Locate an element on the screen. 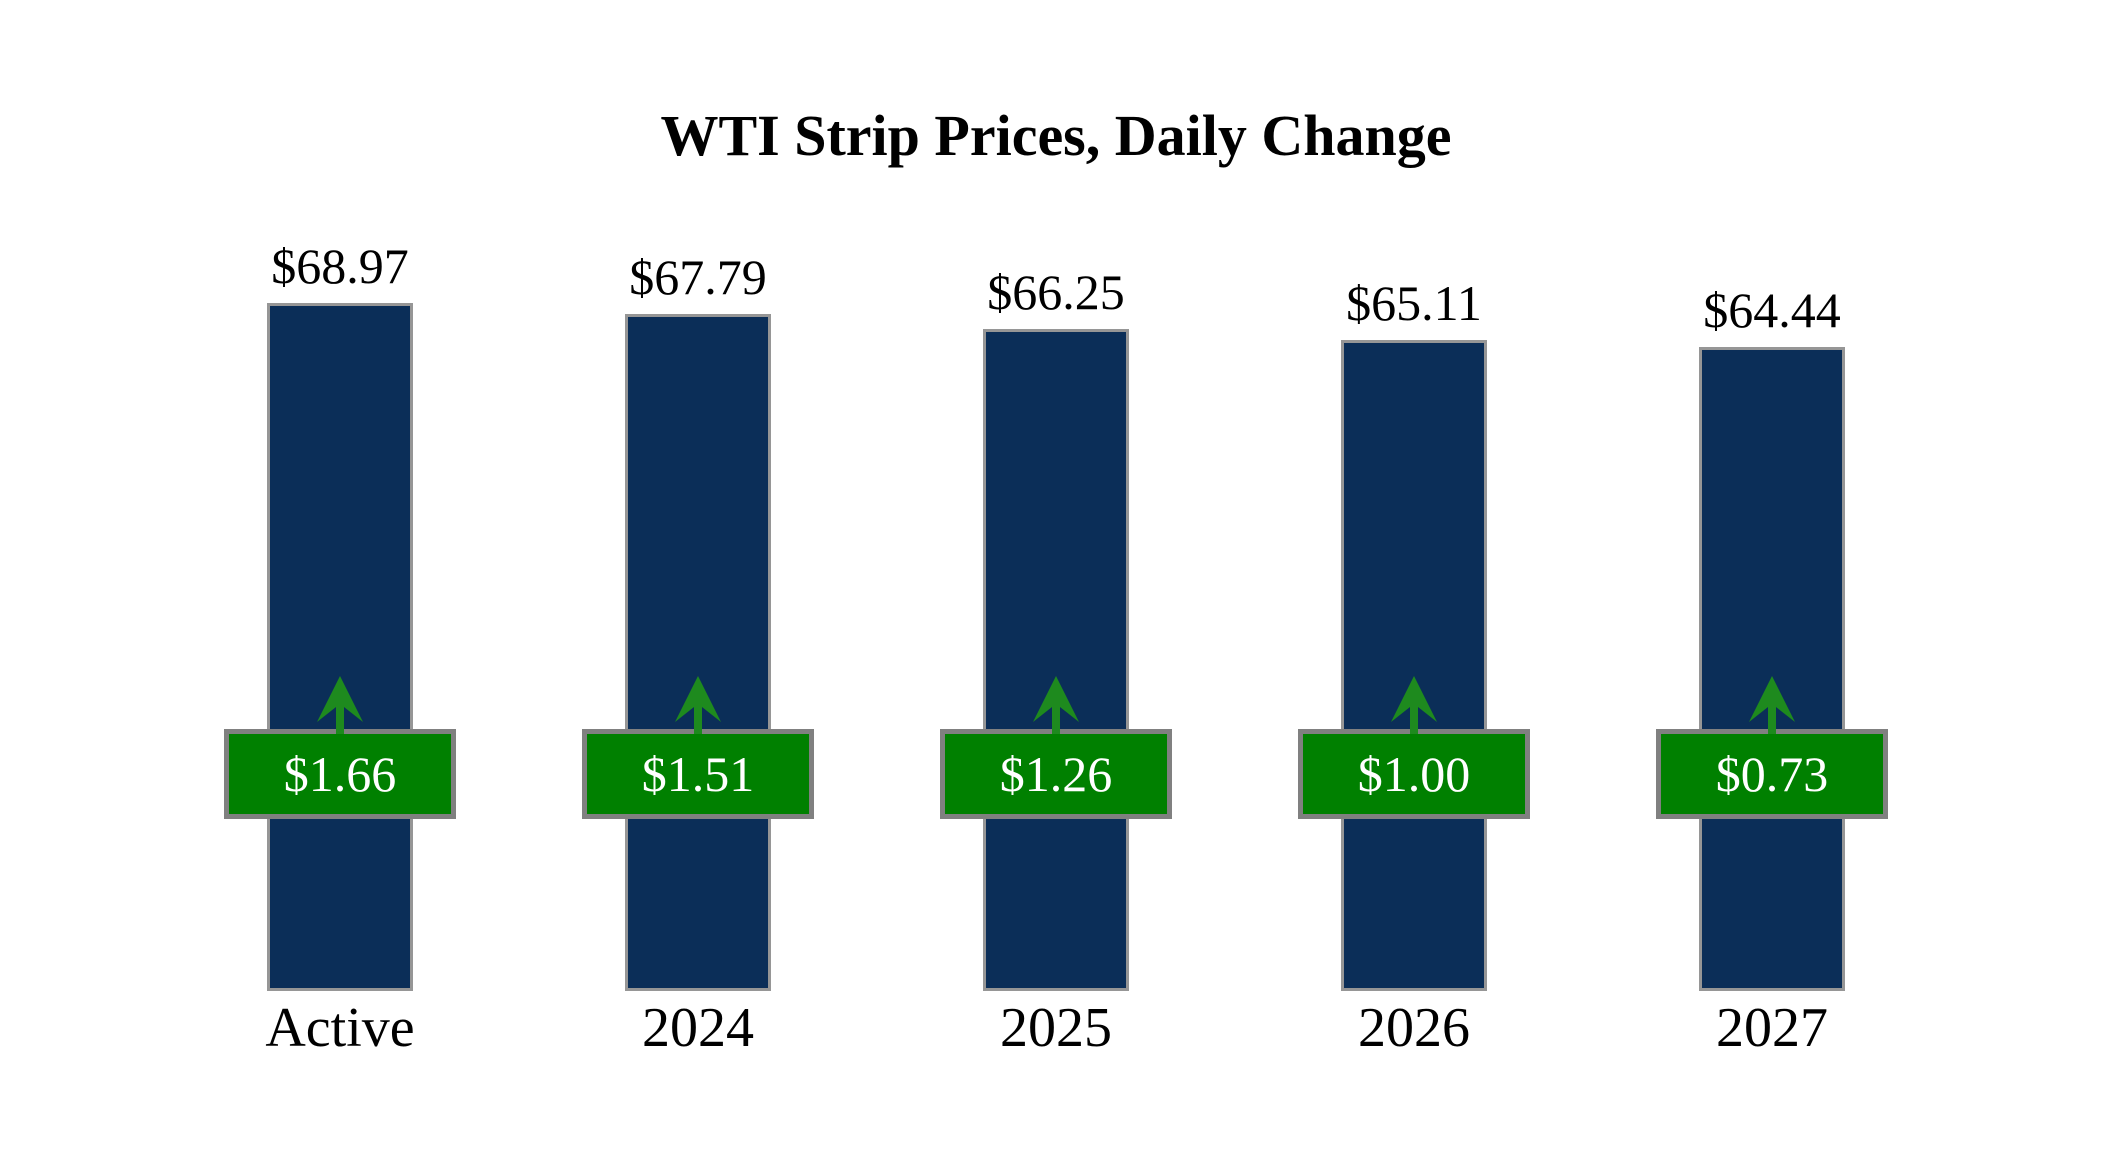 The width and height of the screenshot is (2112, 1152). change-badge: $1.51 is located at coordinates (698, 774).